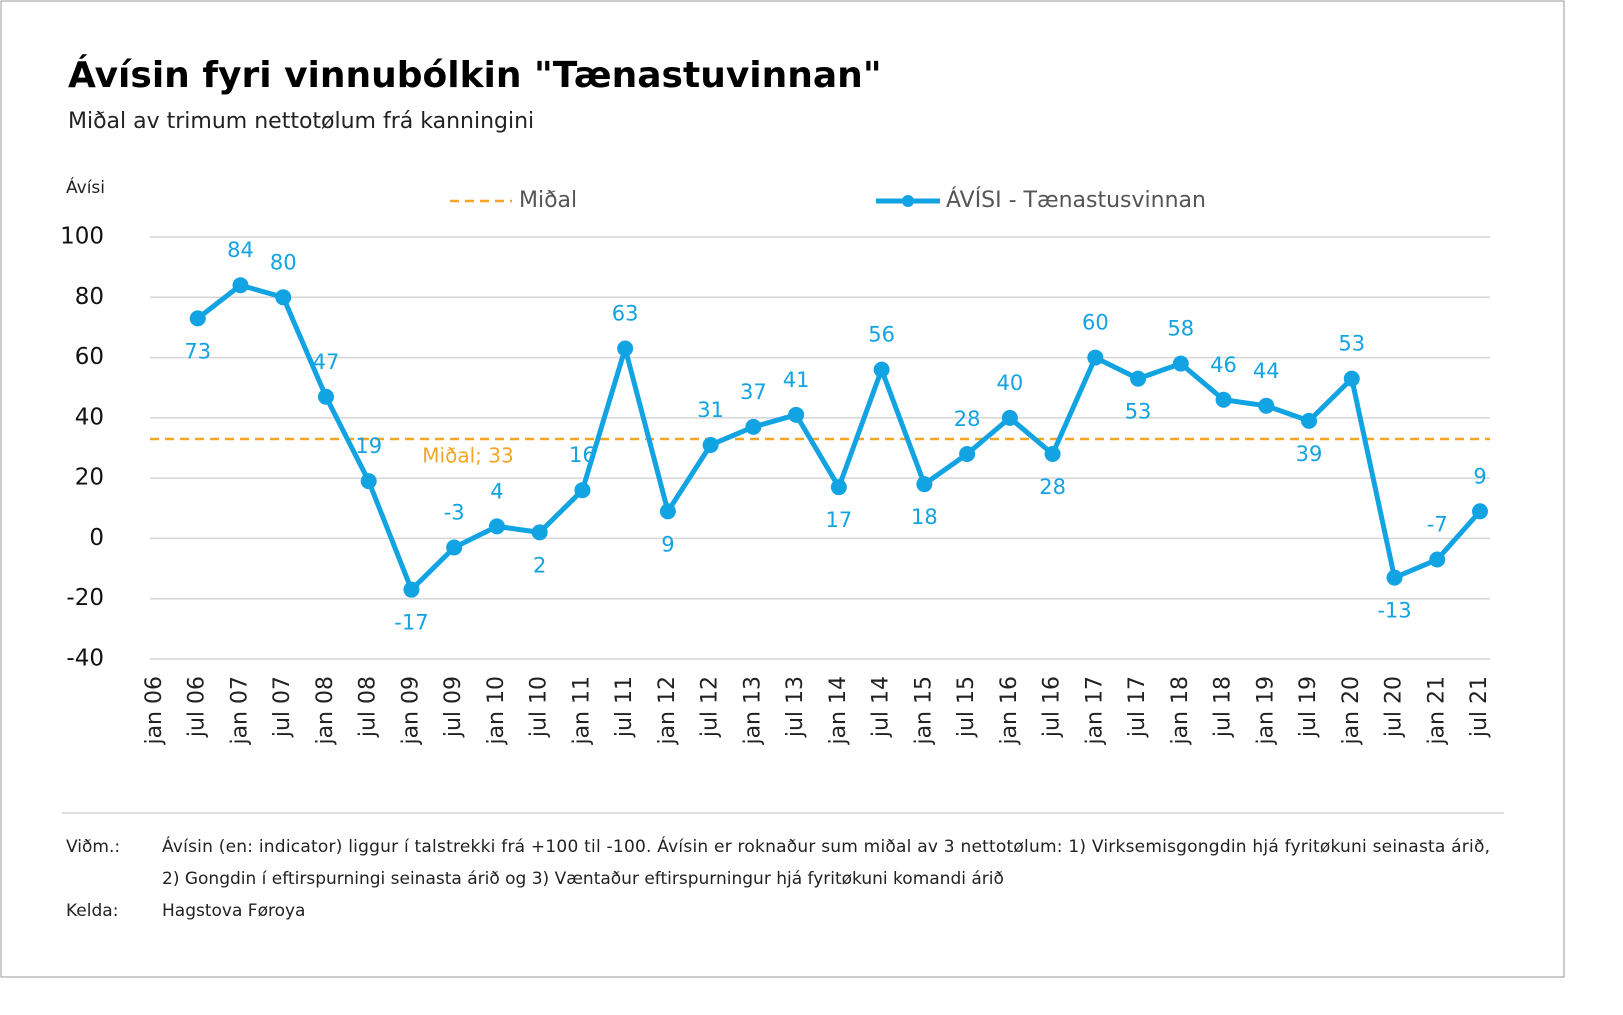  I want to click on data-label: -17, so click(411, 623).